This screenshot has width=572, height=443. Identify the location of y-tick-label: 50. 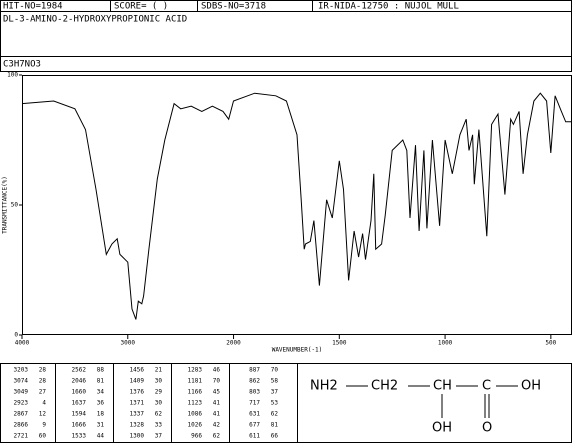
(15, 205).